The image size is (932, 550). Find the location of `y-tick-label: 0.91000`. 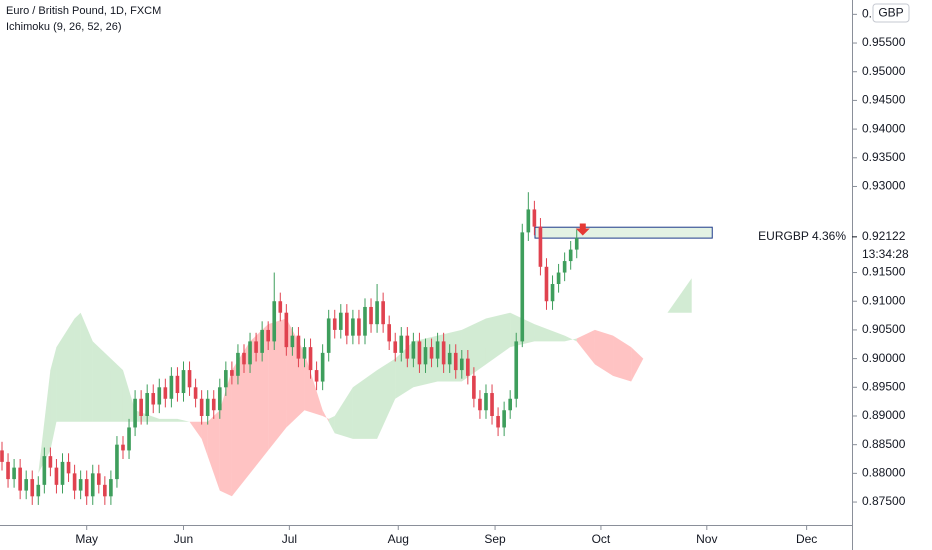

y-tick-label: 0.91000 is located at coordinates (884, 300).